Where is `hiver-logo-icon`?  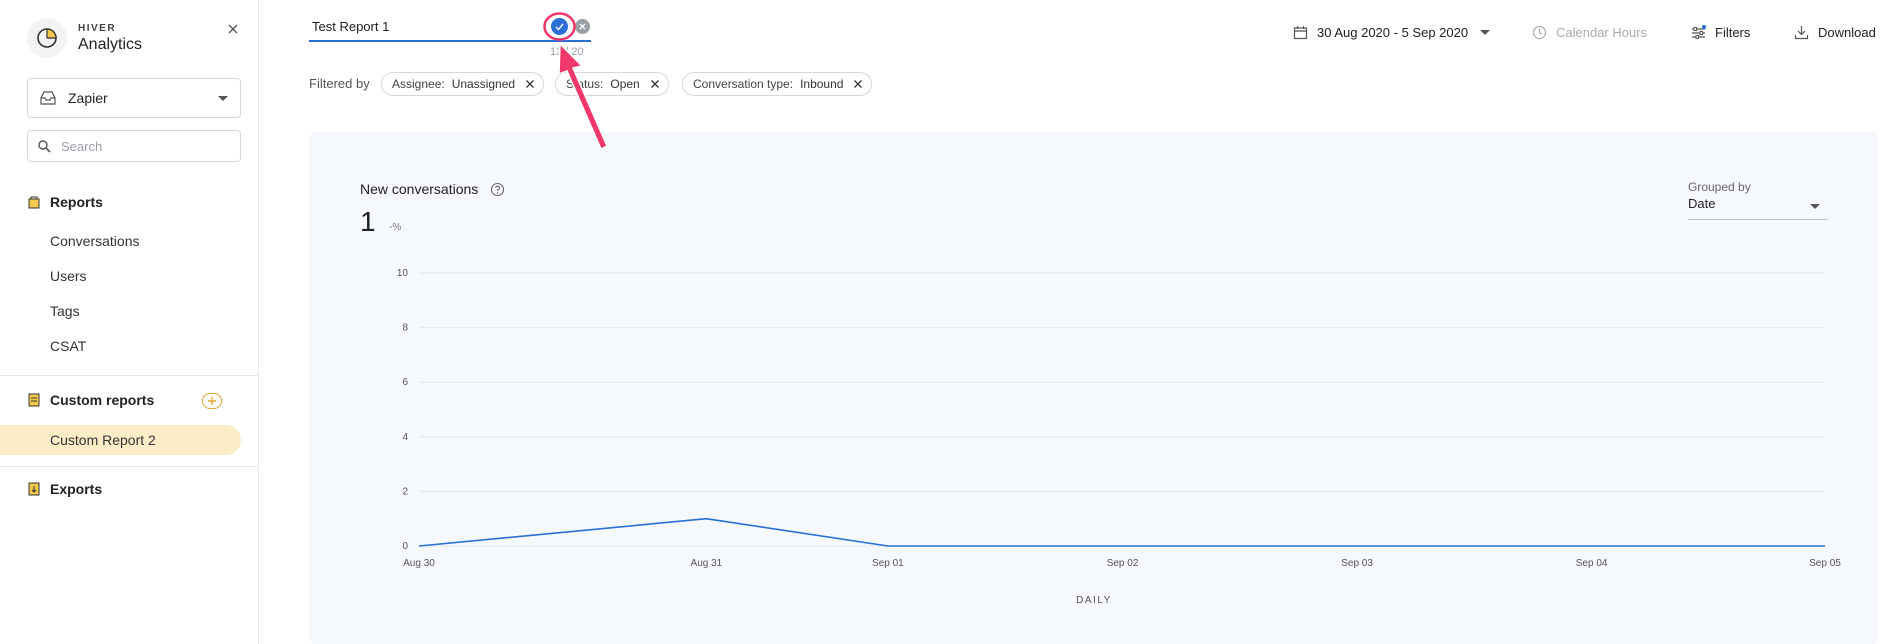 hiver-logo-icon is located at coordinates (47, 38).